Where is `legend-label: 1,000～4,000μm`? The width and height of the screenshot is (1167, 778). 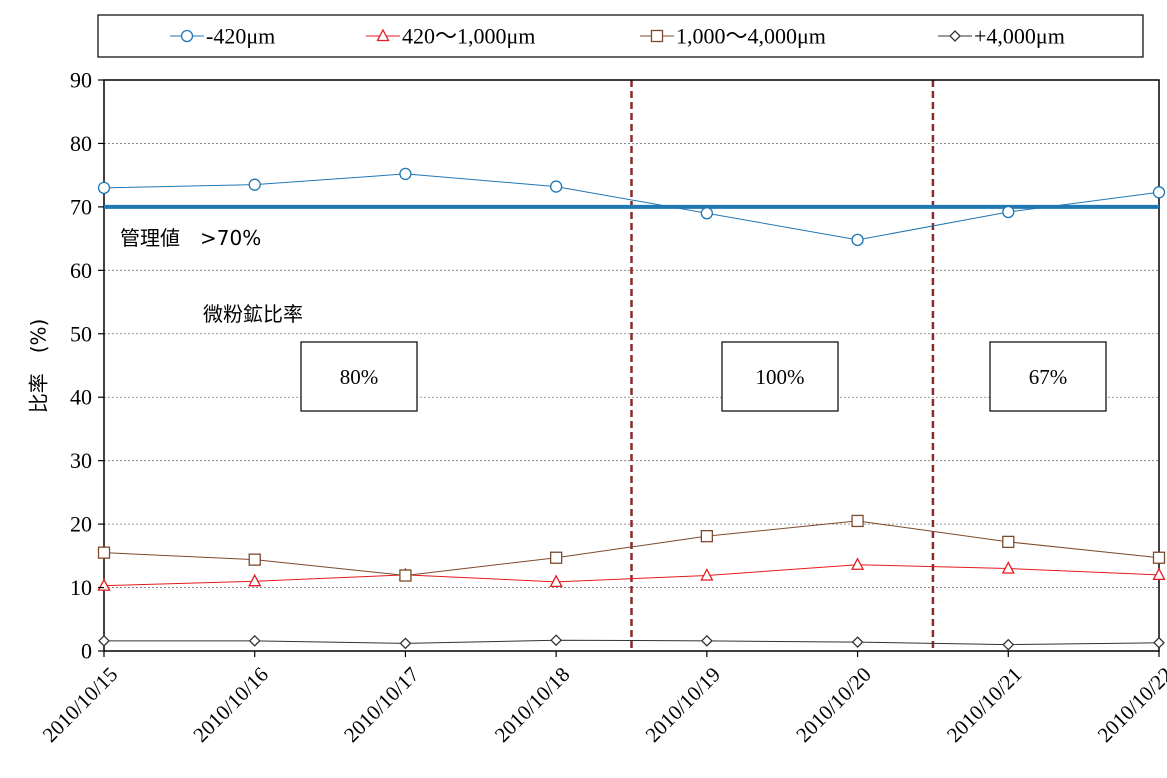 legend-label: 1,000～4,000μm is located at coordinates (751, 36).